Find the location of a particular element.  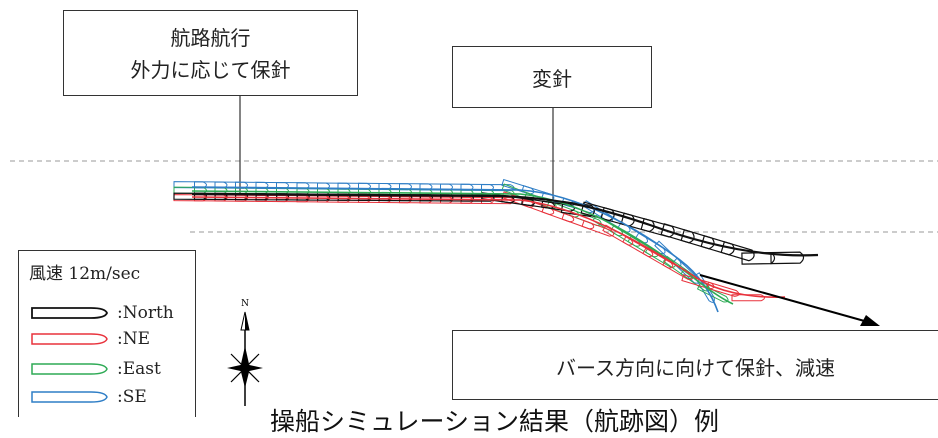

turn-callout-box is located at coordinates (552, 77).